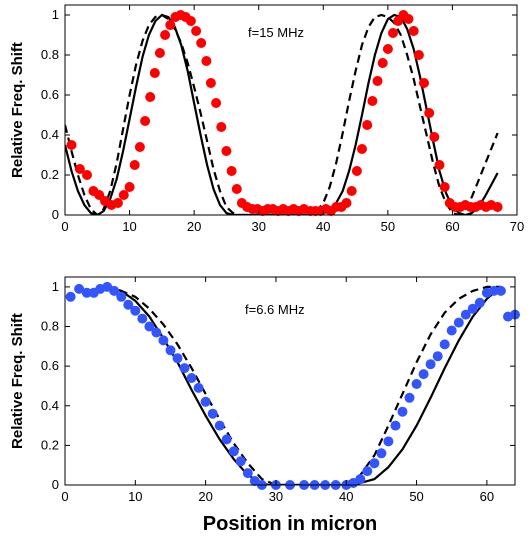  What do you see at coordinates (452, 226) in the screenshot?
I see `top-panel-xtick-label: 60` at bounding box center [452, 226].